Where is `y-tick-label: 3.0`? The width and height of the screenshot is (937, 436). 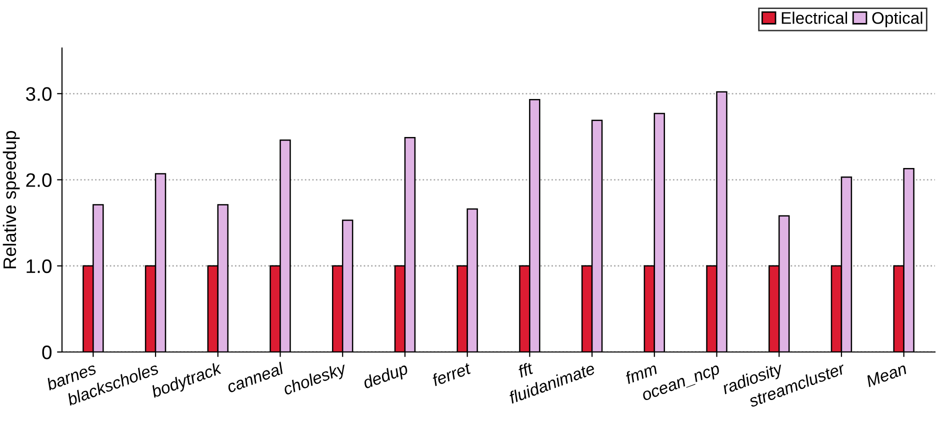
y-tick-label: 3.0 is located at coordinates (39, 94).